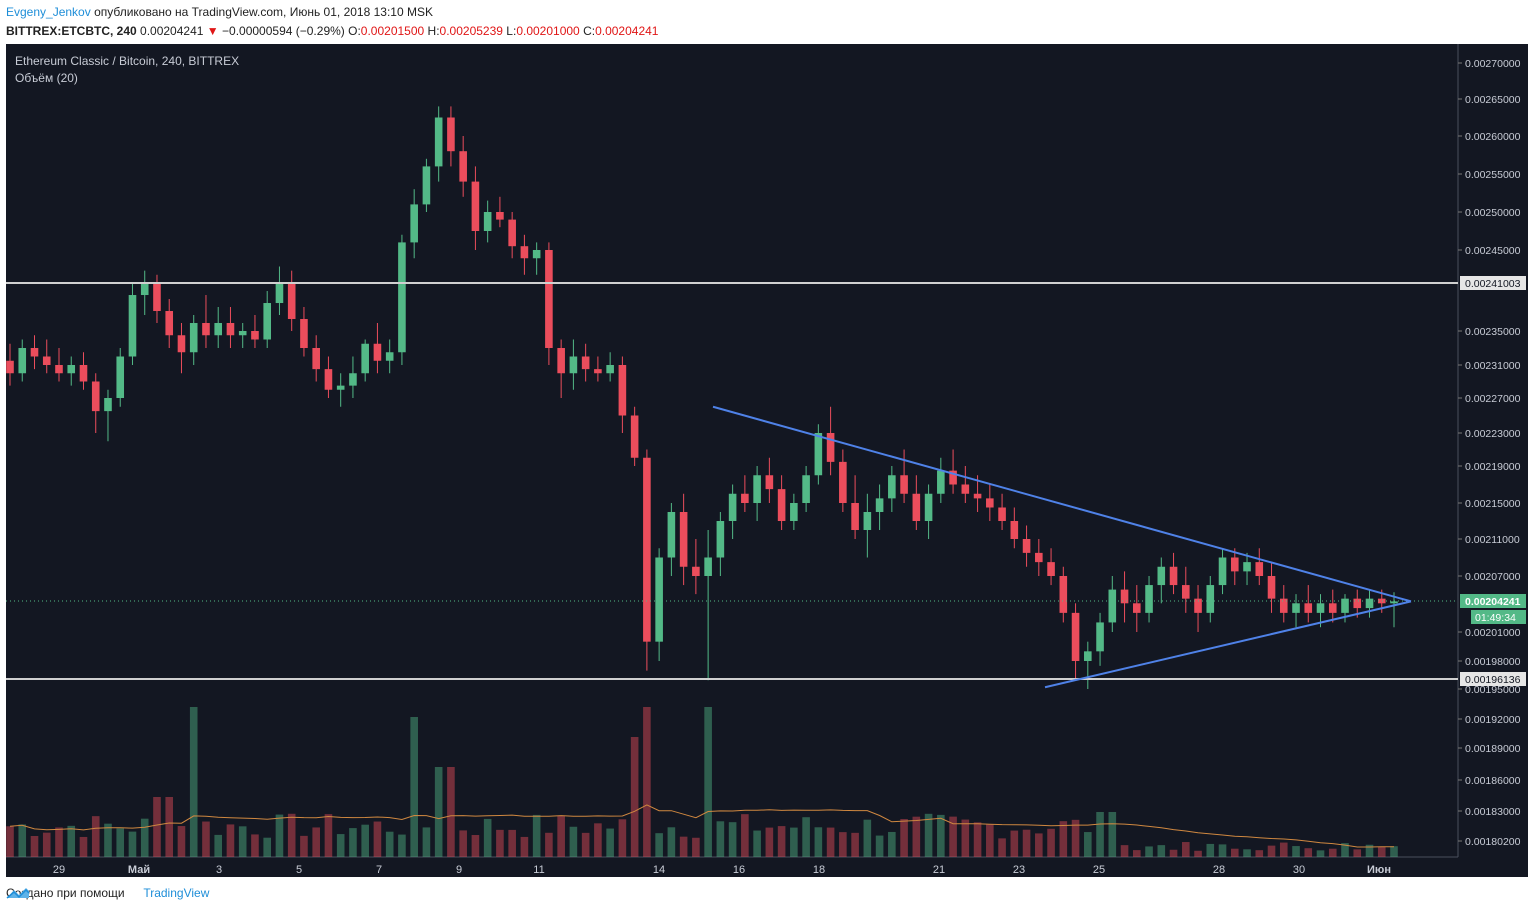  What do you see at coordinates (1019, 870) in the screenshot?
I see `time-tick-label: 23` at bounding box center [1019, 870].